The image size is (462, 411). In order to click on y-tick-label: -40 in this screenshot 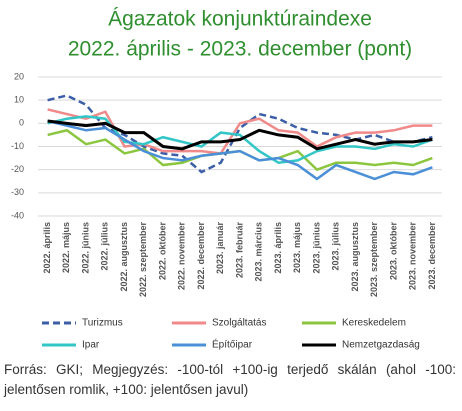, I will do `click(17, 215)`.